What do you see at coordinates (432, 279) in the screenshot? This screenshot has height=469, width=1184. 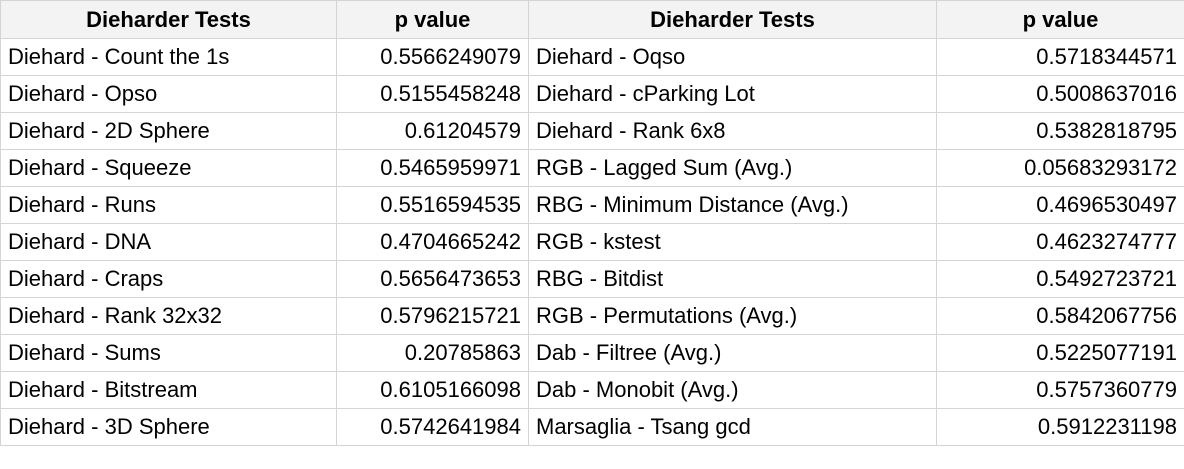 I see `p-value-left-cell: 0.5656473653` at bounding box center [432, 279].